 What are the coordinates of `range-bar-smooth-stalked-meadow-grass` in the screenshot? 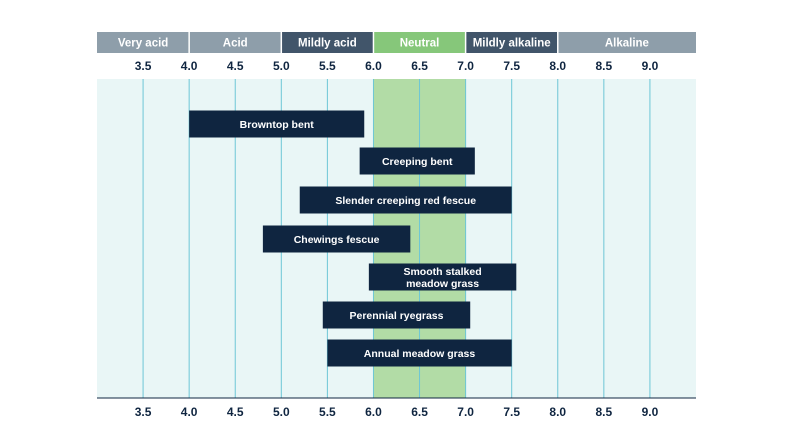 It's located at (442, 277).